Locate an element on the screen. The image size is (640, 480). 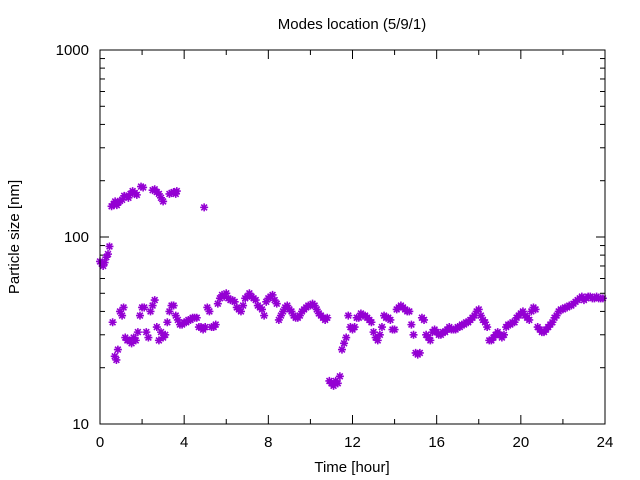
chart-title: Modes location (5/9/1) is located at coordinates (352, 24).